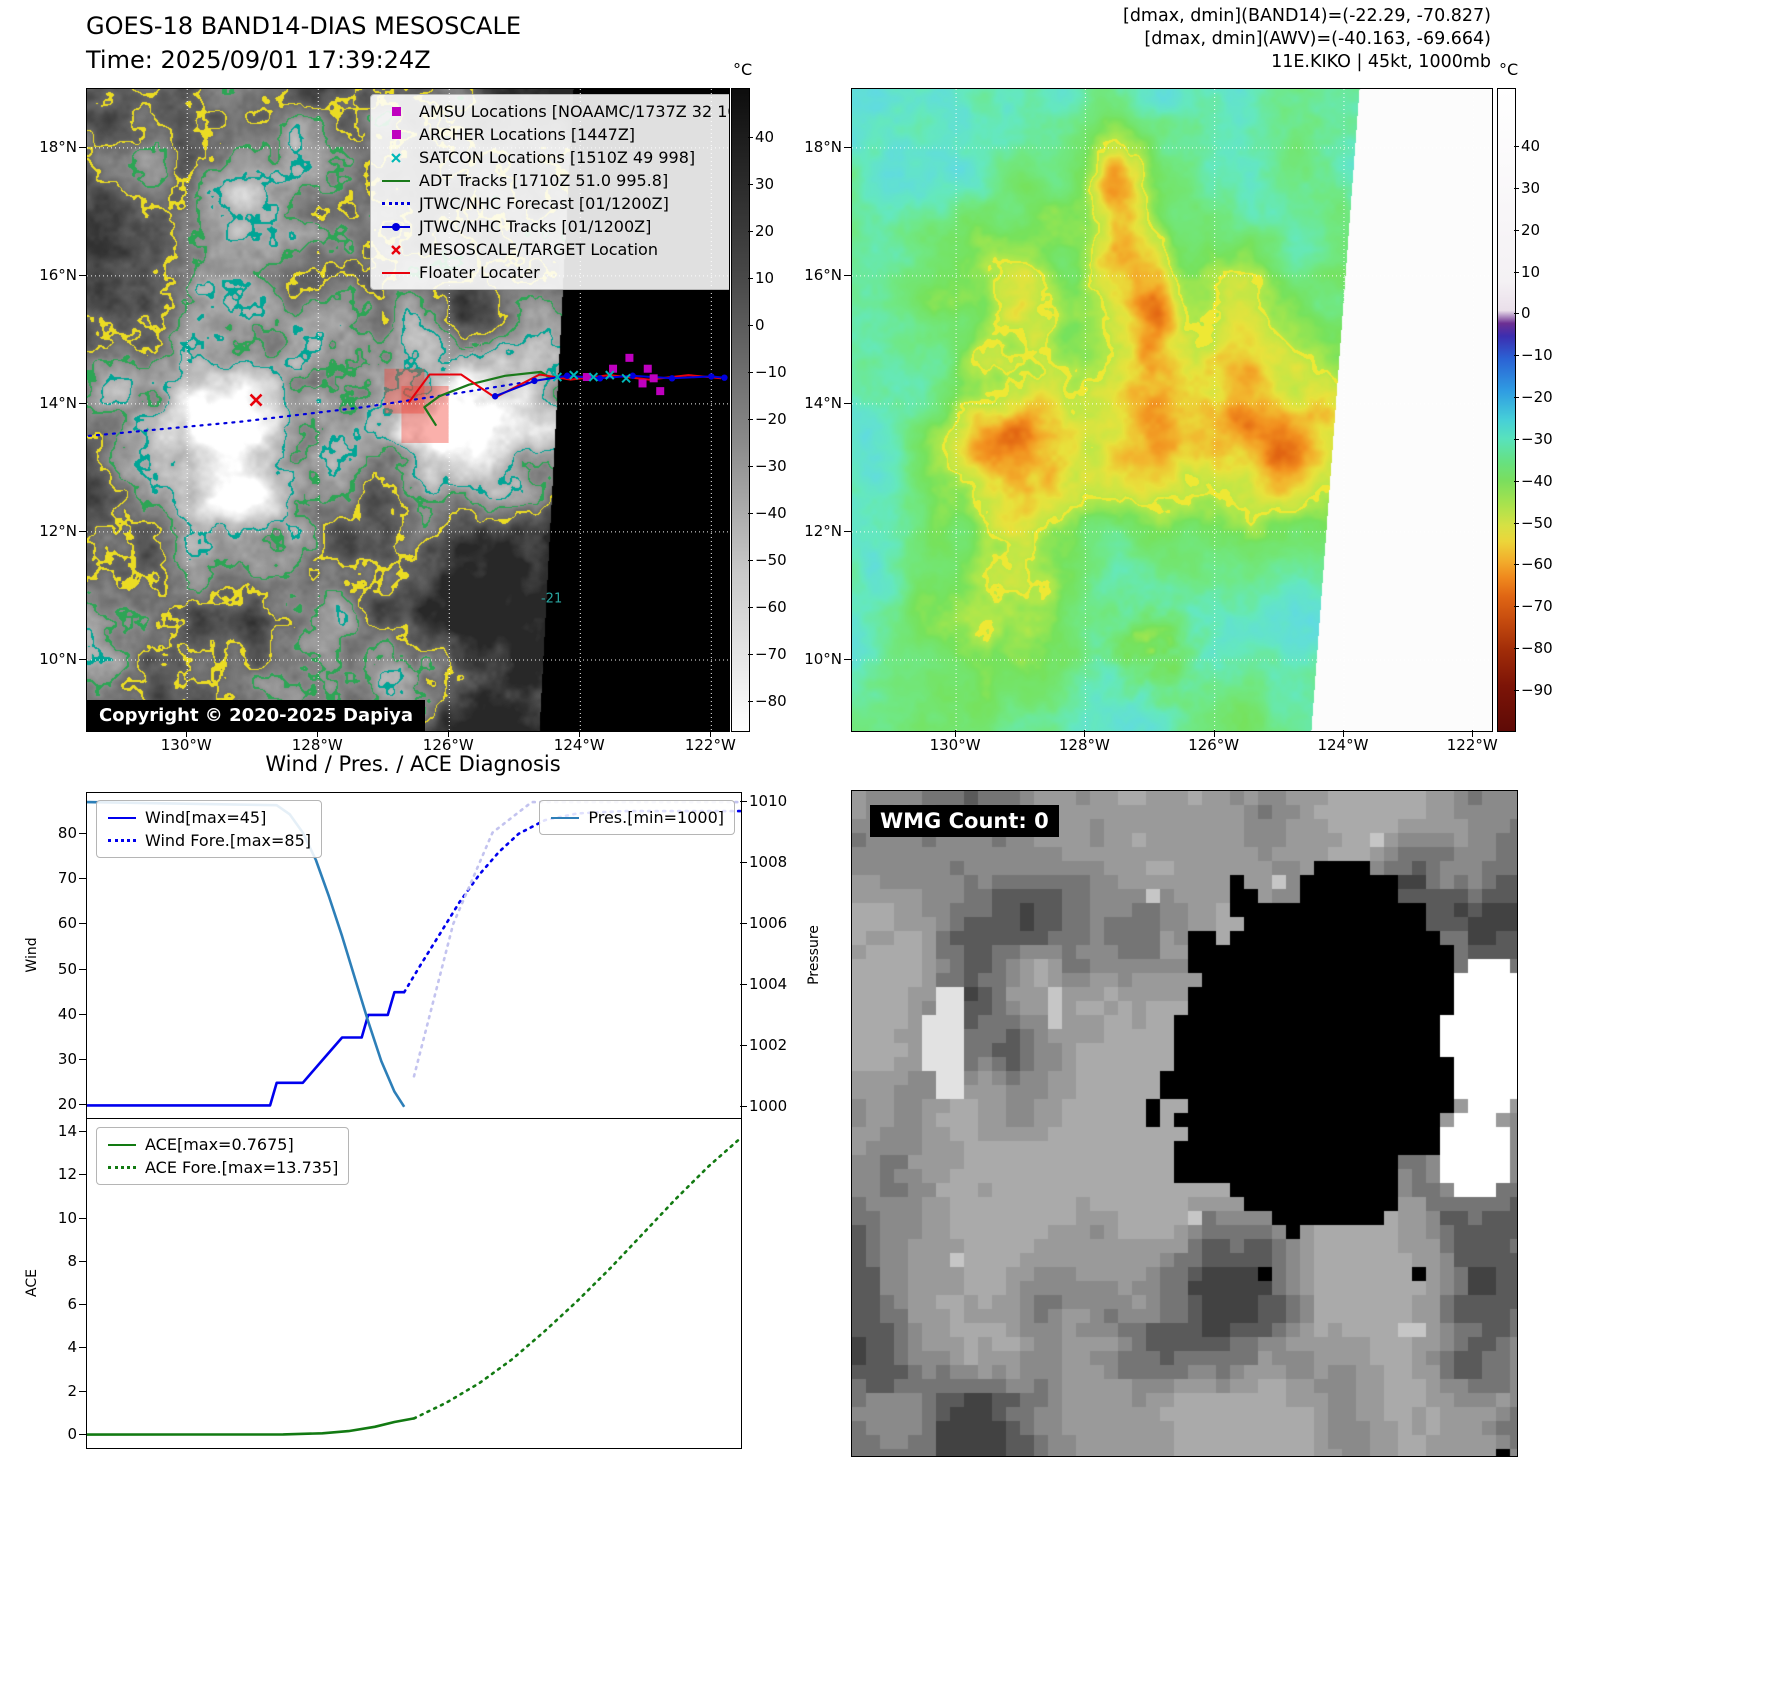  I want to click on legend-item-wind: Wind[max=45], so click(209, 817).